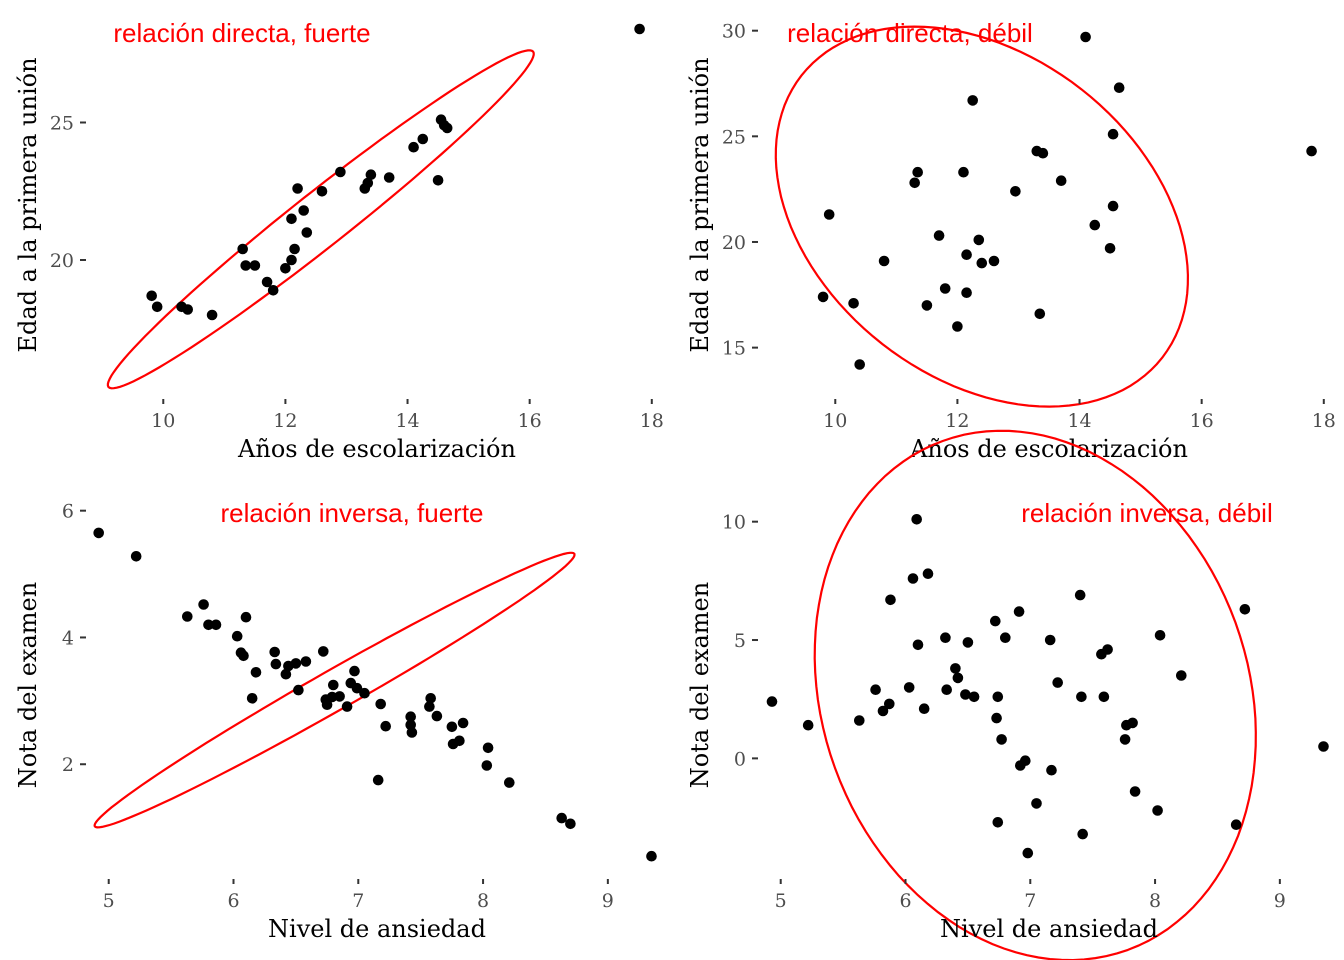 The width and height of the screenshot is (1344, 960). I want to click on relationship-annotation: relación inversa, débil, so click(1146, 513).